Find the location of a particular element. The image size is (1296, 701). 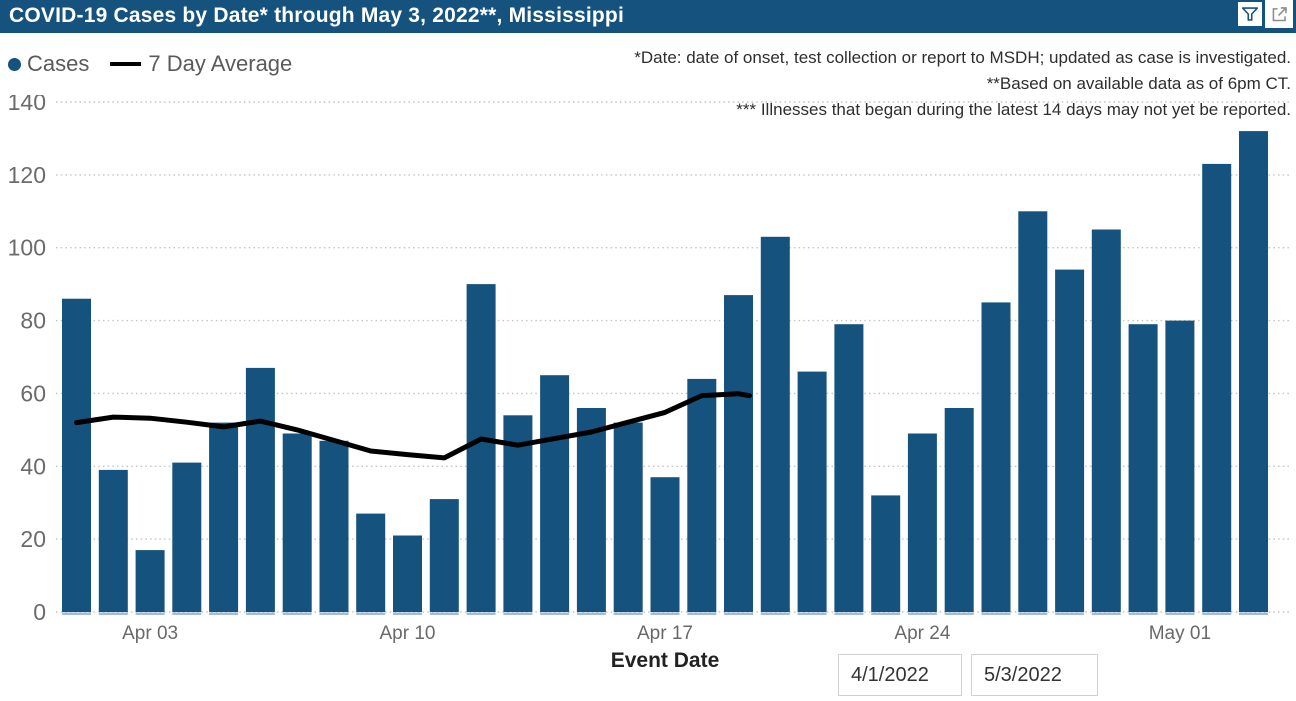

y-tick-label: 0 is located at coordinates (39, 612).